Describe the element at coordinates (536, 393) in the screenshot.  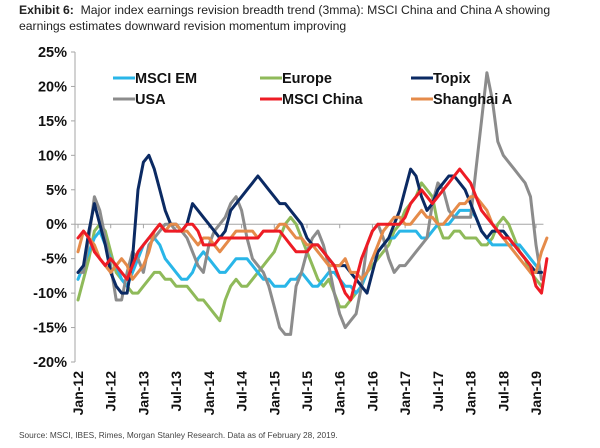
I see `x-tick-label: Jan-19` at that location.